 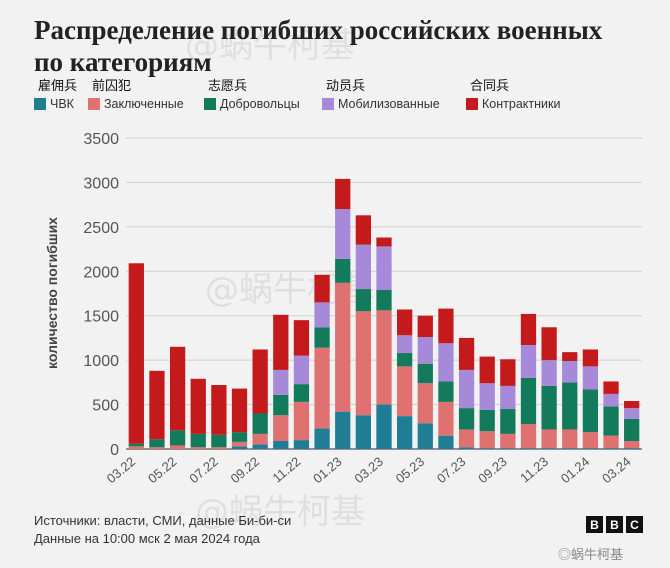 What do you see at coordinates (101, 295) in the screenshot?
I see `y-tick-labels: 0 500 1000 1500 2000 2500 3000 3500` at bounding box center [101, 295].